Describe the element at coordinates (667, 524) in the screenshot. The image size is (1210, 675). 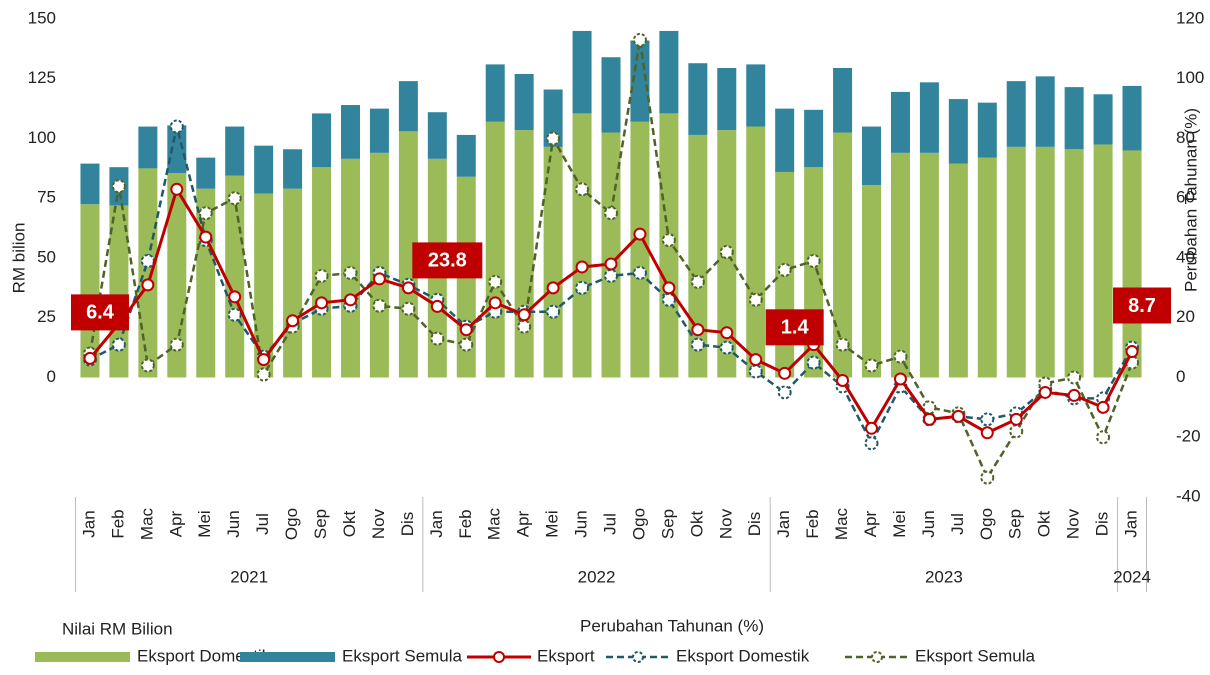
I see `x-tick-label: Sep` at that location.